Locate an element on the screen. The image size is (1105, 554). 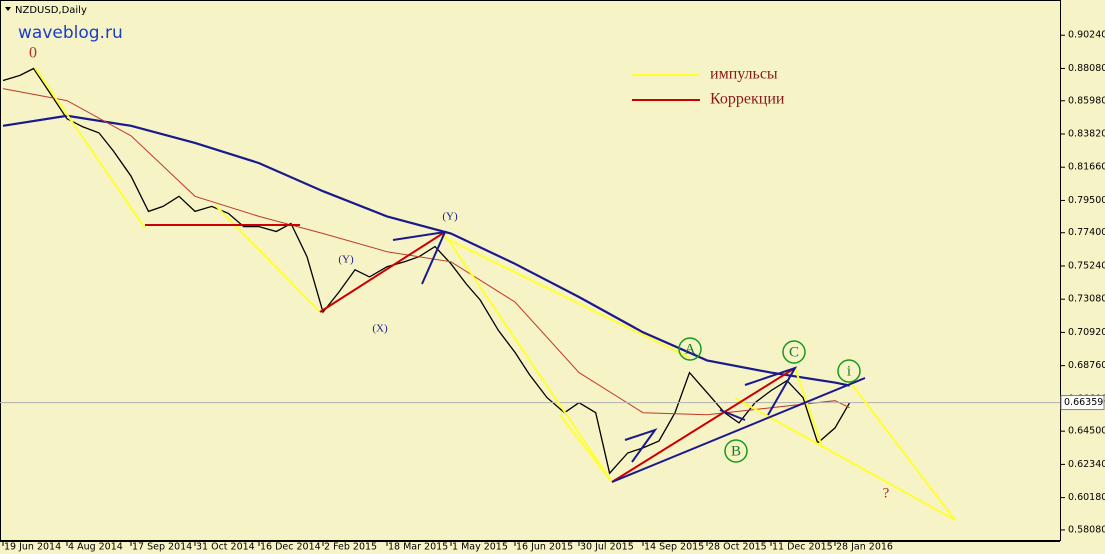
wave-label: A is located at coordinates (690, 349).